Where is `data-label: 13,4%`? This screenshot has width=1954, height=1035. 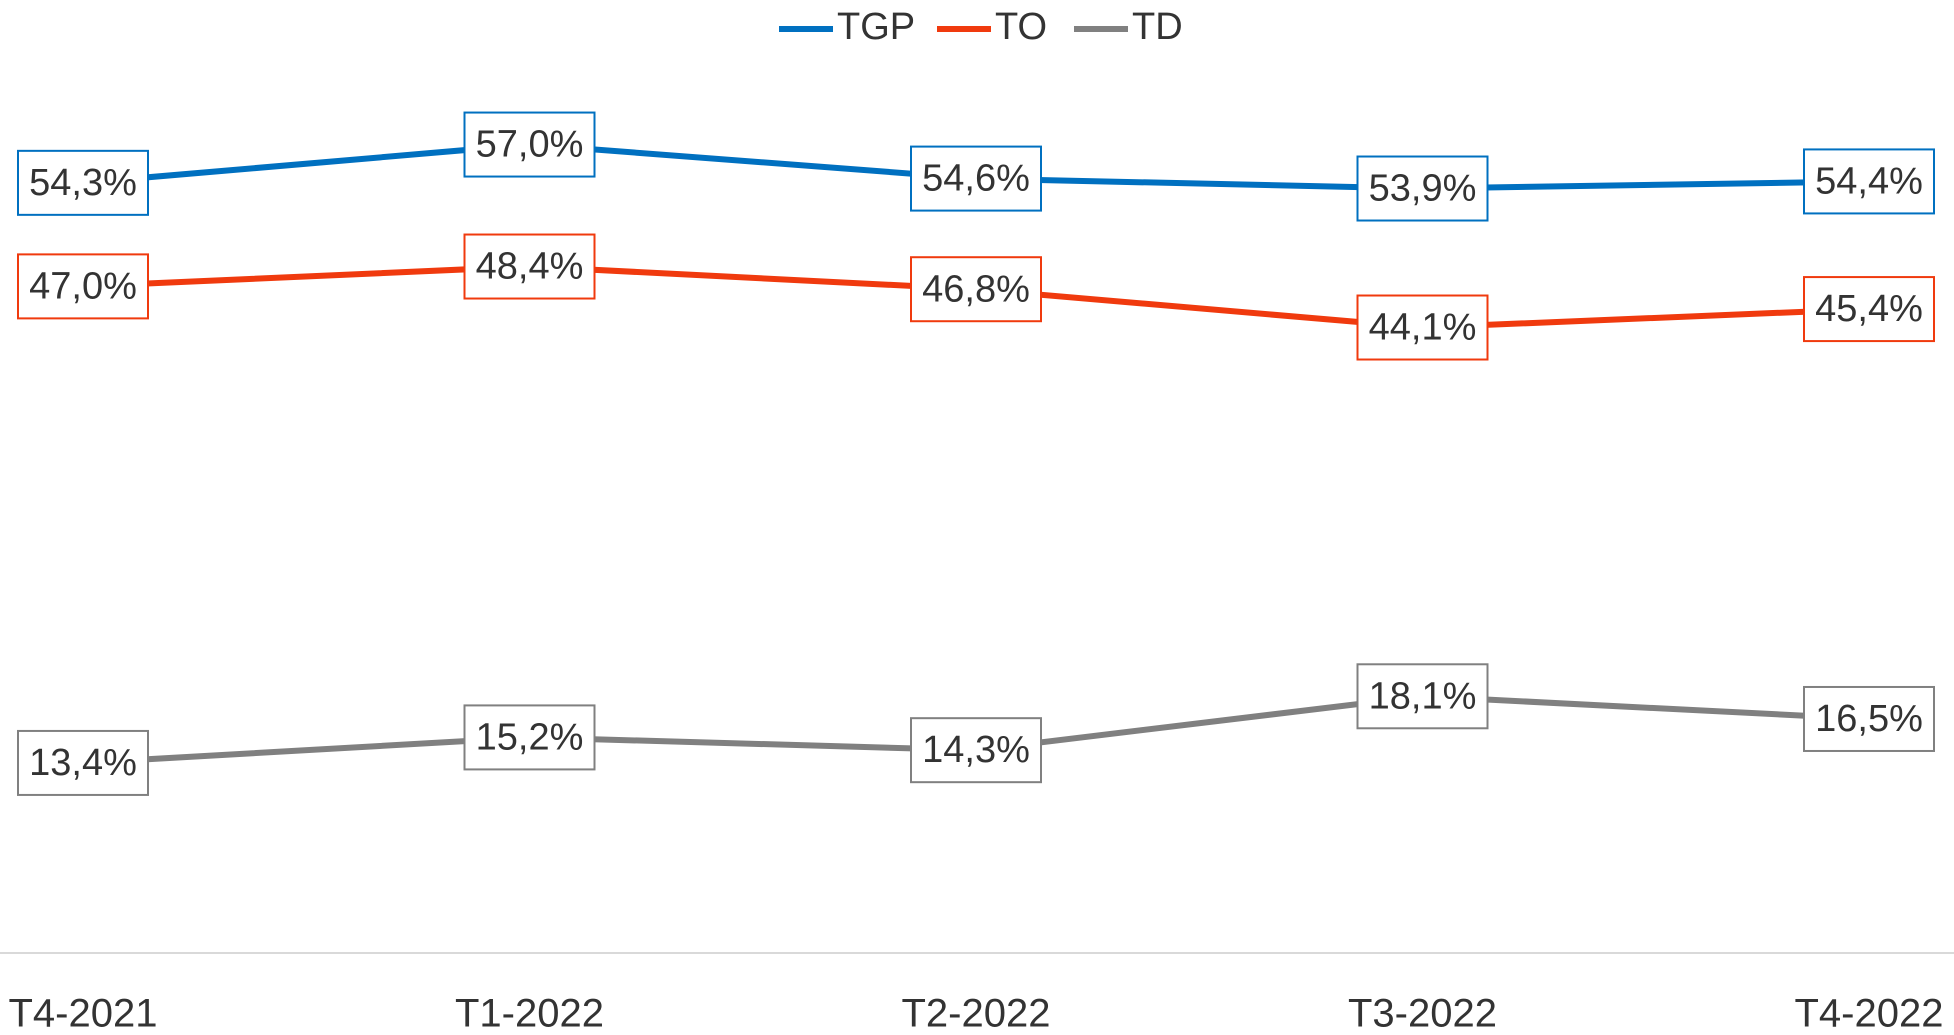 data-label: 13,4% is located at coordinates (83, 763).